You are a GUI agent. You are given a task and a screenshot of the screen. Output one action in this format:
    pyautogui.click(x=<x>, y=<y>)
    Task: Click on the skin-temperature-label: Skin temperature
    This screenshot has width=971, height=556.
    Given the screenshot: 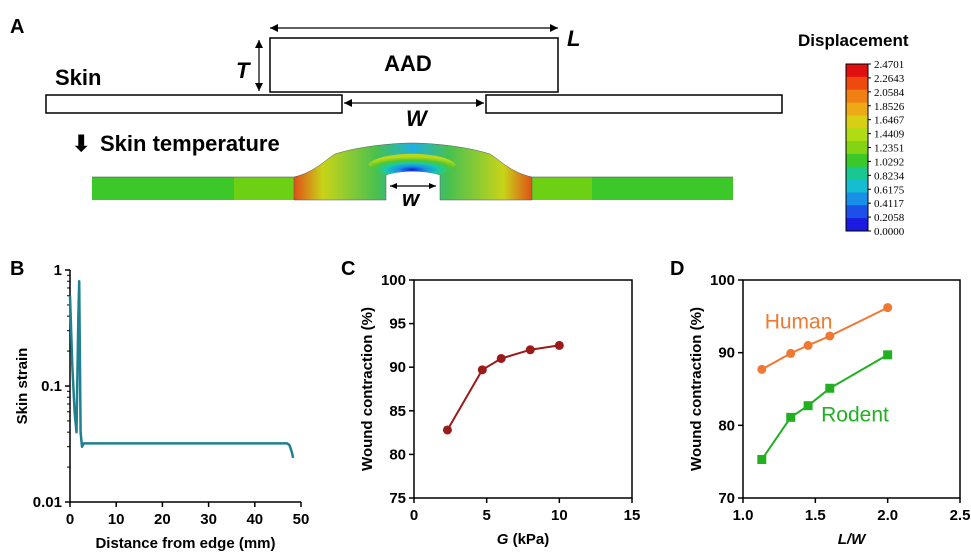 What is the action you would take?
    pyautogui.click(x=190, y=143)
    